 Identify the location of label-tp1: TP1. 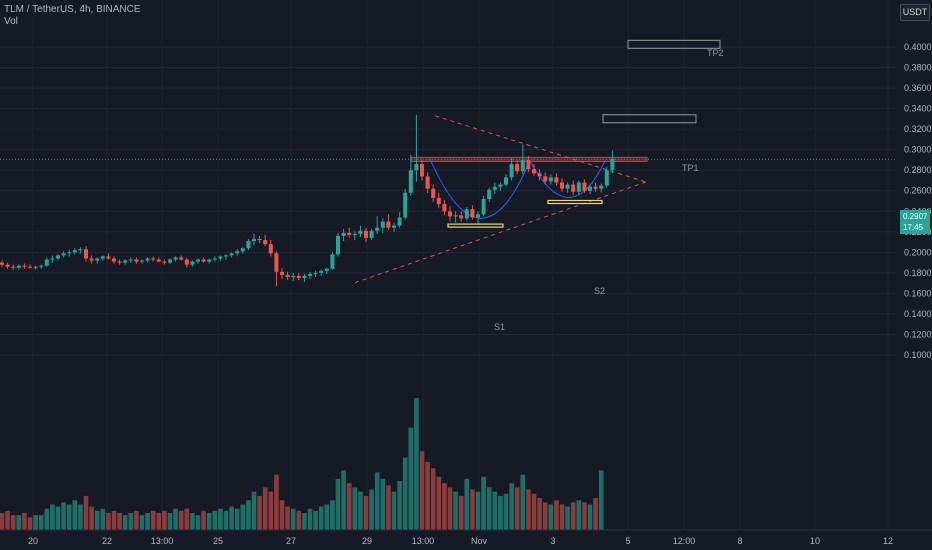
(690, 168).